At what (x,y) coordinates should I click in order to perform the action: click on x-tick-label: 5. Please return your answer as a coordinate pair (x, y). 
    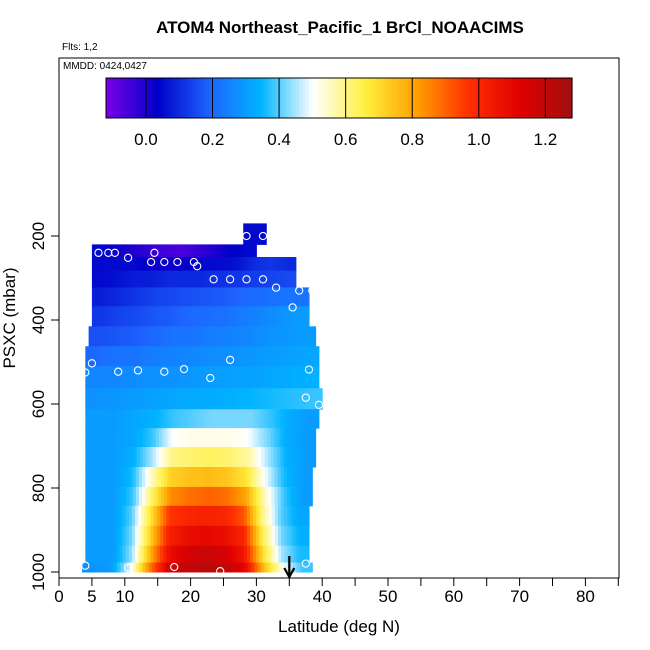
    Looking at the image, I should click on (91, 596).